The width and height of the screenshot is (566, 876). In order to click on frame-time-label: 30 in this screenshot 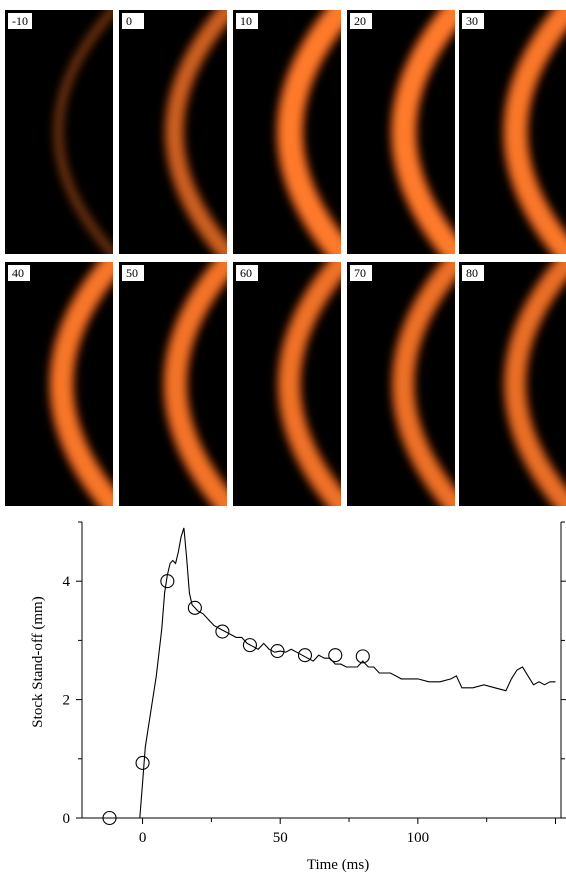, I will do `click(473, 21)`.